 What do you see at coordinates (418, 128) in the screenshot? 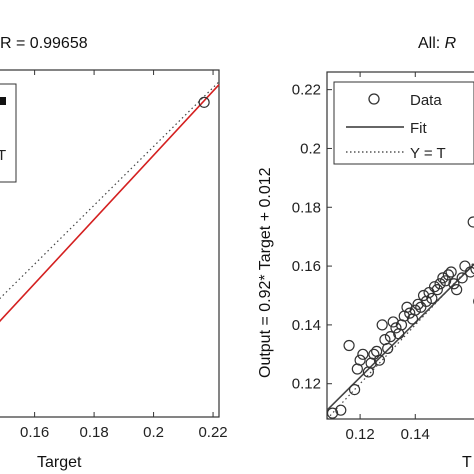
I see `right-legend-entry-fit: Fit` at bounding box center [418, 128].